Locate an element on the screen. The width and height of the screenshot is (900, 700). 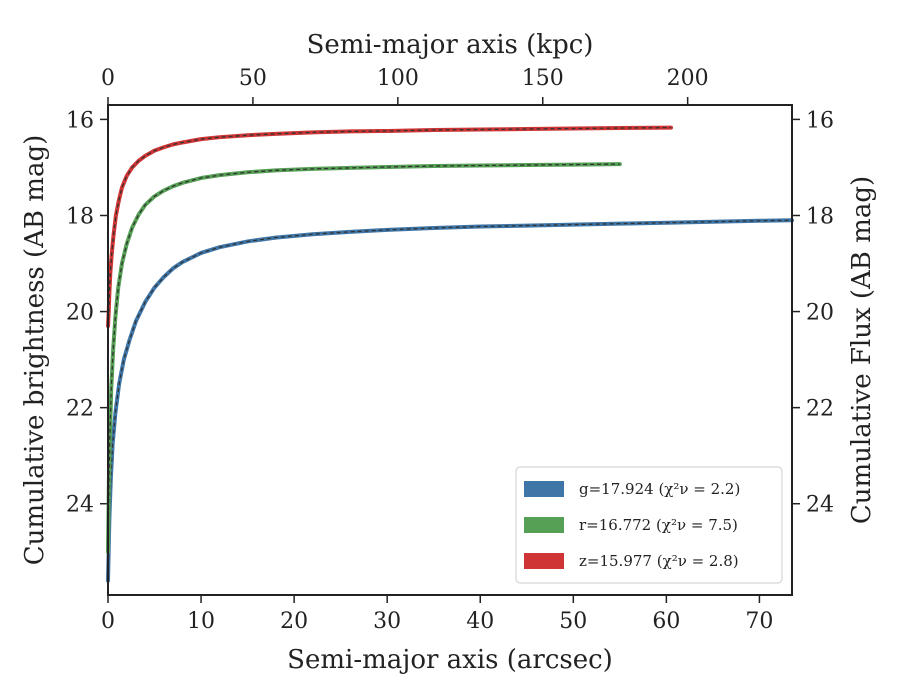
legend-frame is located at coordinates (649, 525).